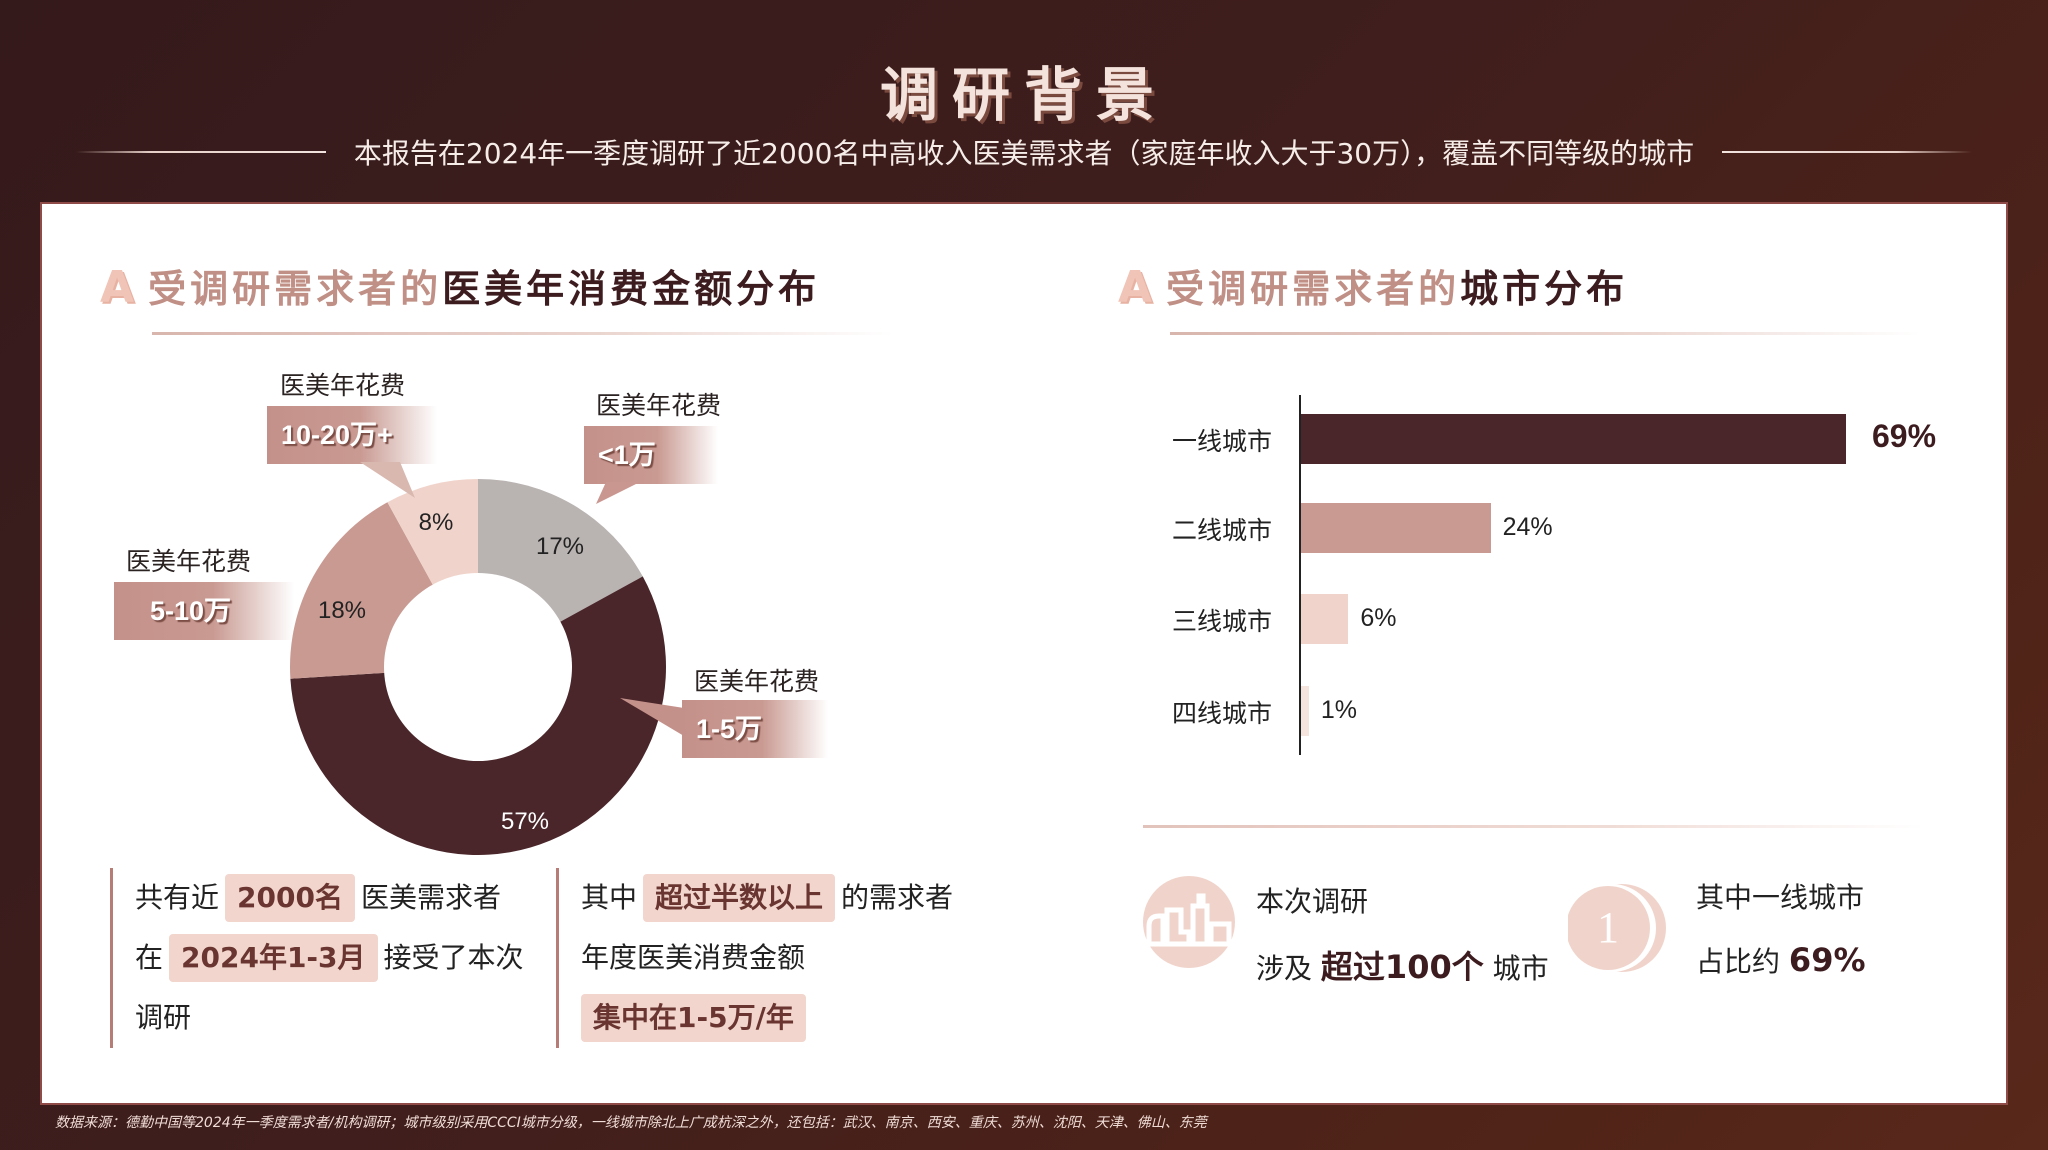 This screenshot has width=2048, height=1150. Describe the element at coordinates (1313, 289) in the screenshot. I see `right-title-muted: 受调研需求者的` at that location.